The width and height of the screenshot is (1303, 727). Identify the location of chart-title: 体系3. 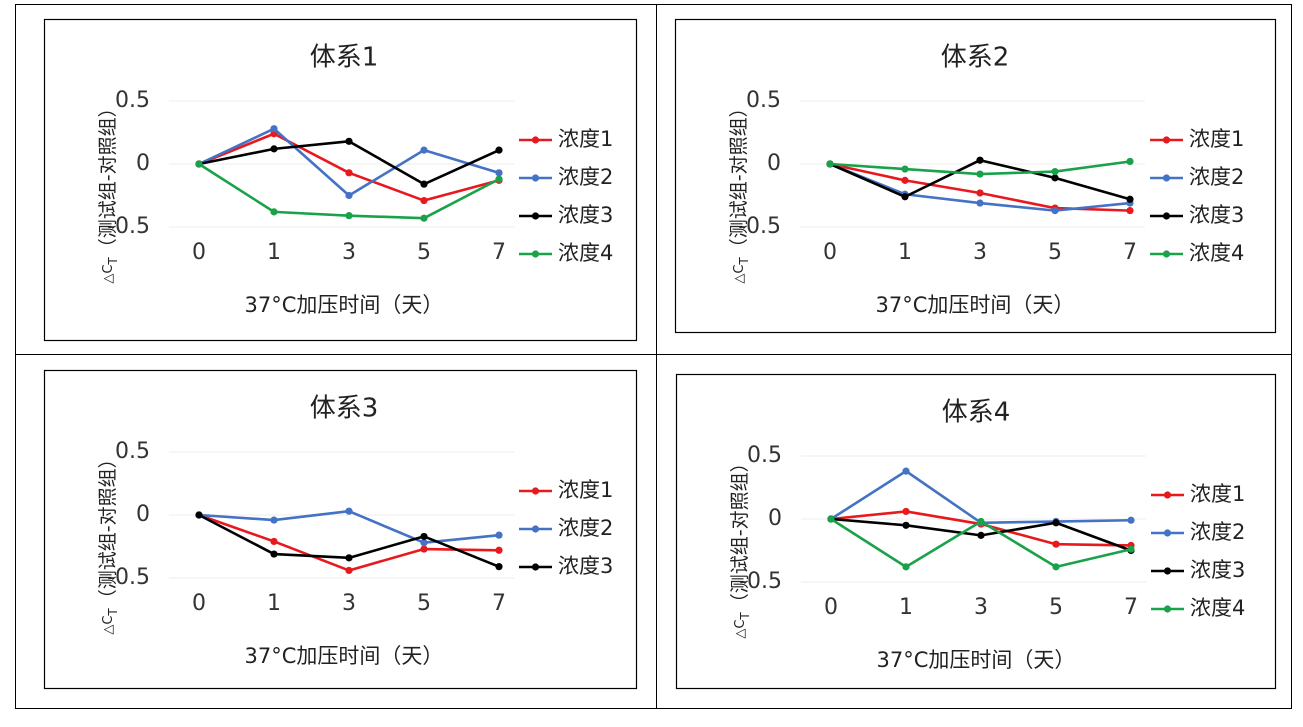
(344, 409).